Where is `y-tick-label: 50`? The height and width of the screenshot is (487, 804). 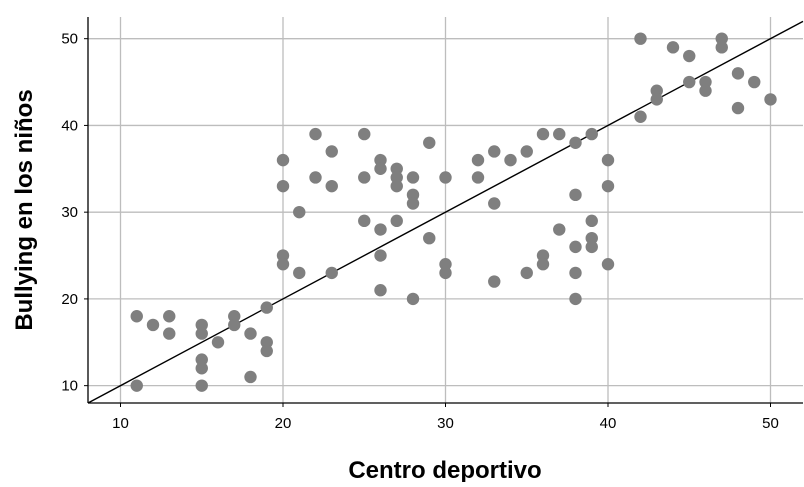 y-tick-label: 50 is located at coordinates (69, 39).